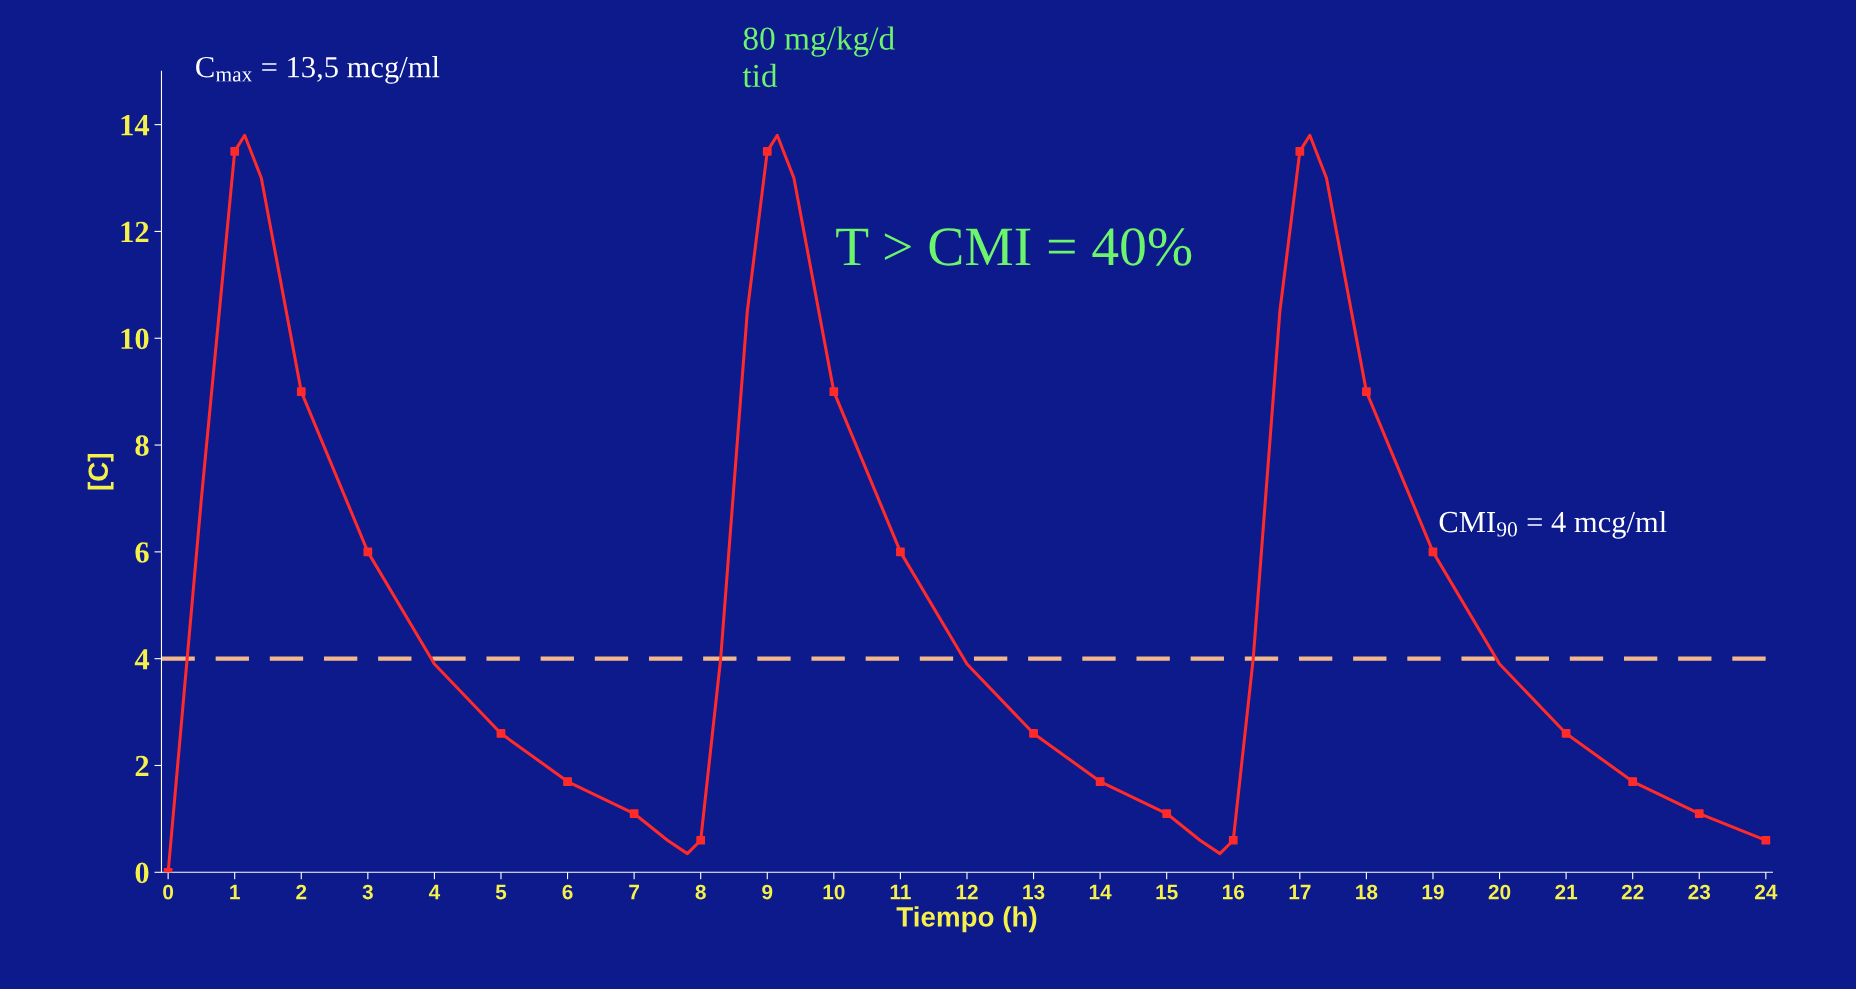 The height and width of the screenshot is (989, 1856). What do you see at coordinates (1566, 892) in the screenshot?
I see `x-tick-label: 21` at bounding box center [1566, 892].